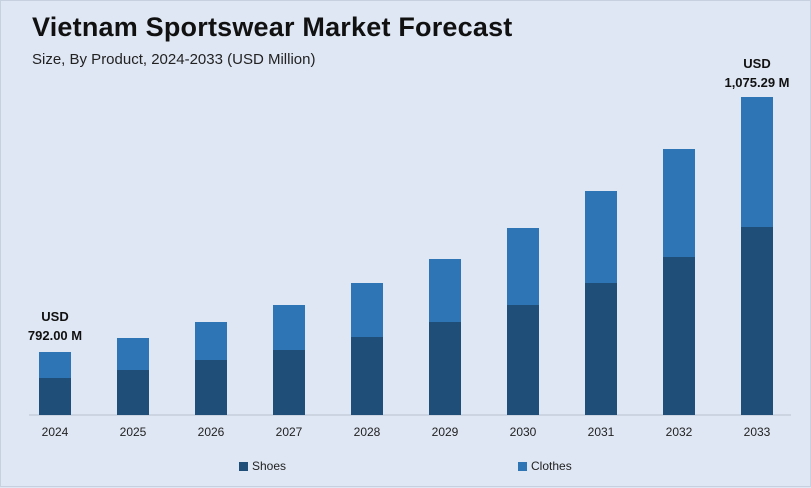 This screenshot has height=488, width=811. What do you see at coordinates (679, 203) in the screenshot?
I see `bar-clothes-2032` at bounding box center [679, 203].